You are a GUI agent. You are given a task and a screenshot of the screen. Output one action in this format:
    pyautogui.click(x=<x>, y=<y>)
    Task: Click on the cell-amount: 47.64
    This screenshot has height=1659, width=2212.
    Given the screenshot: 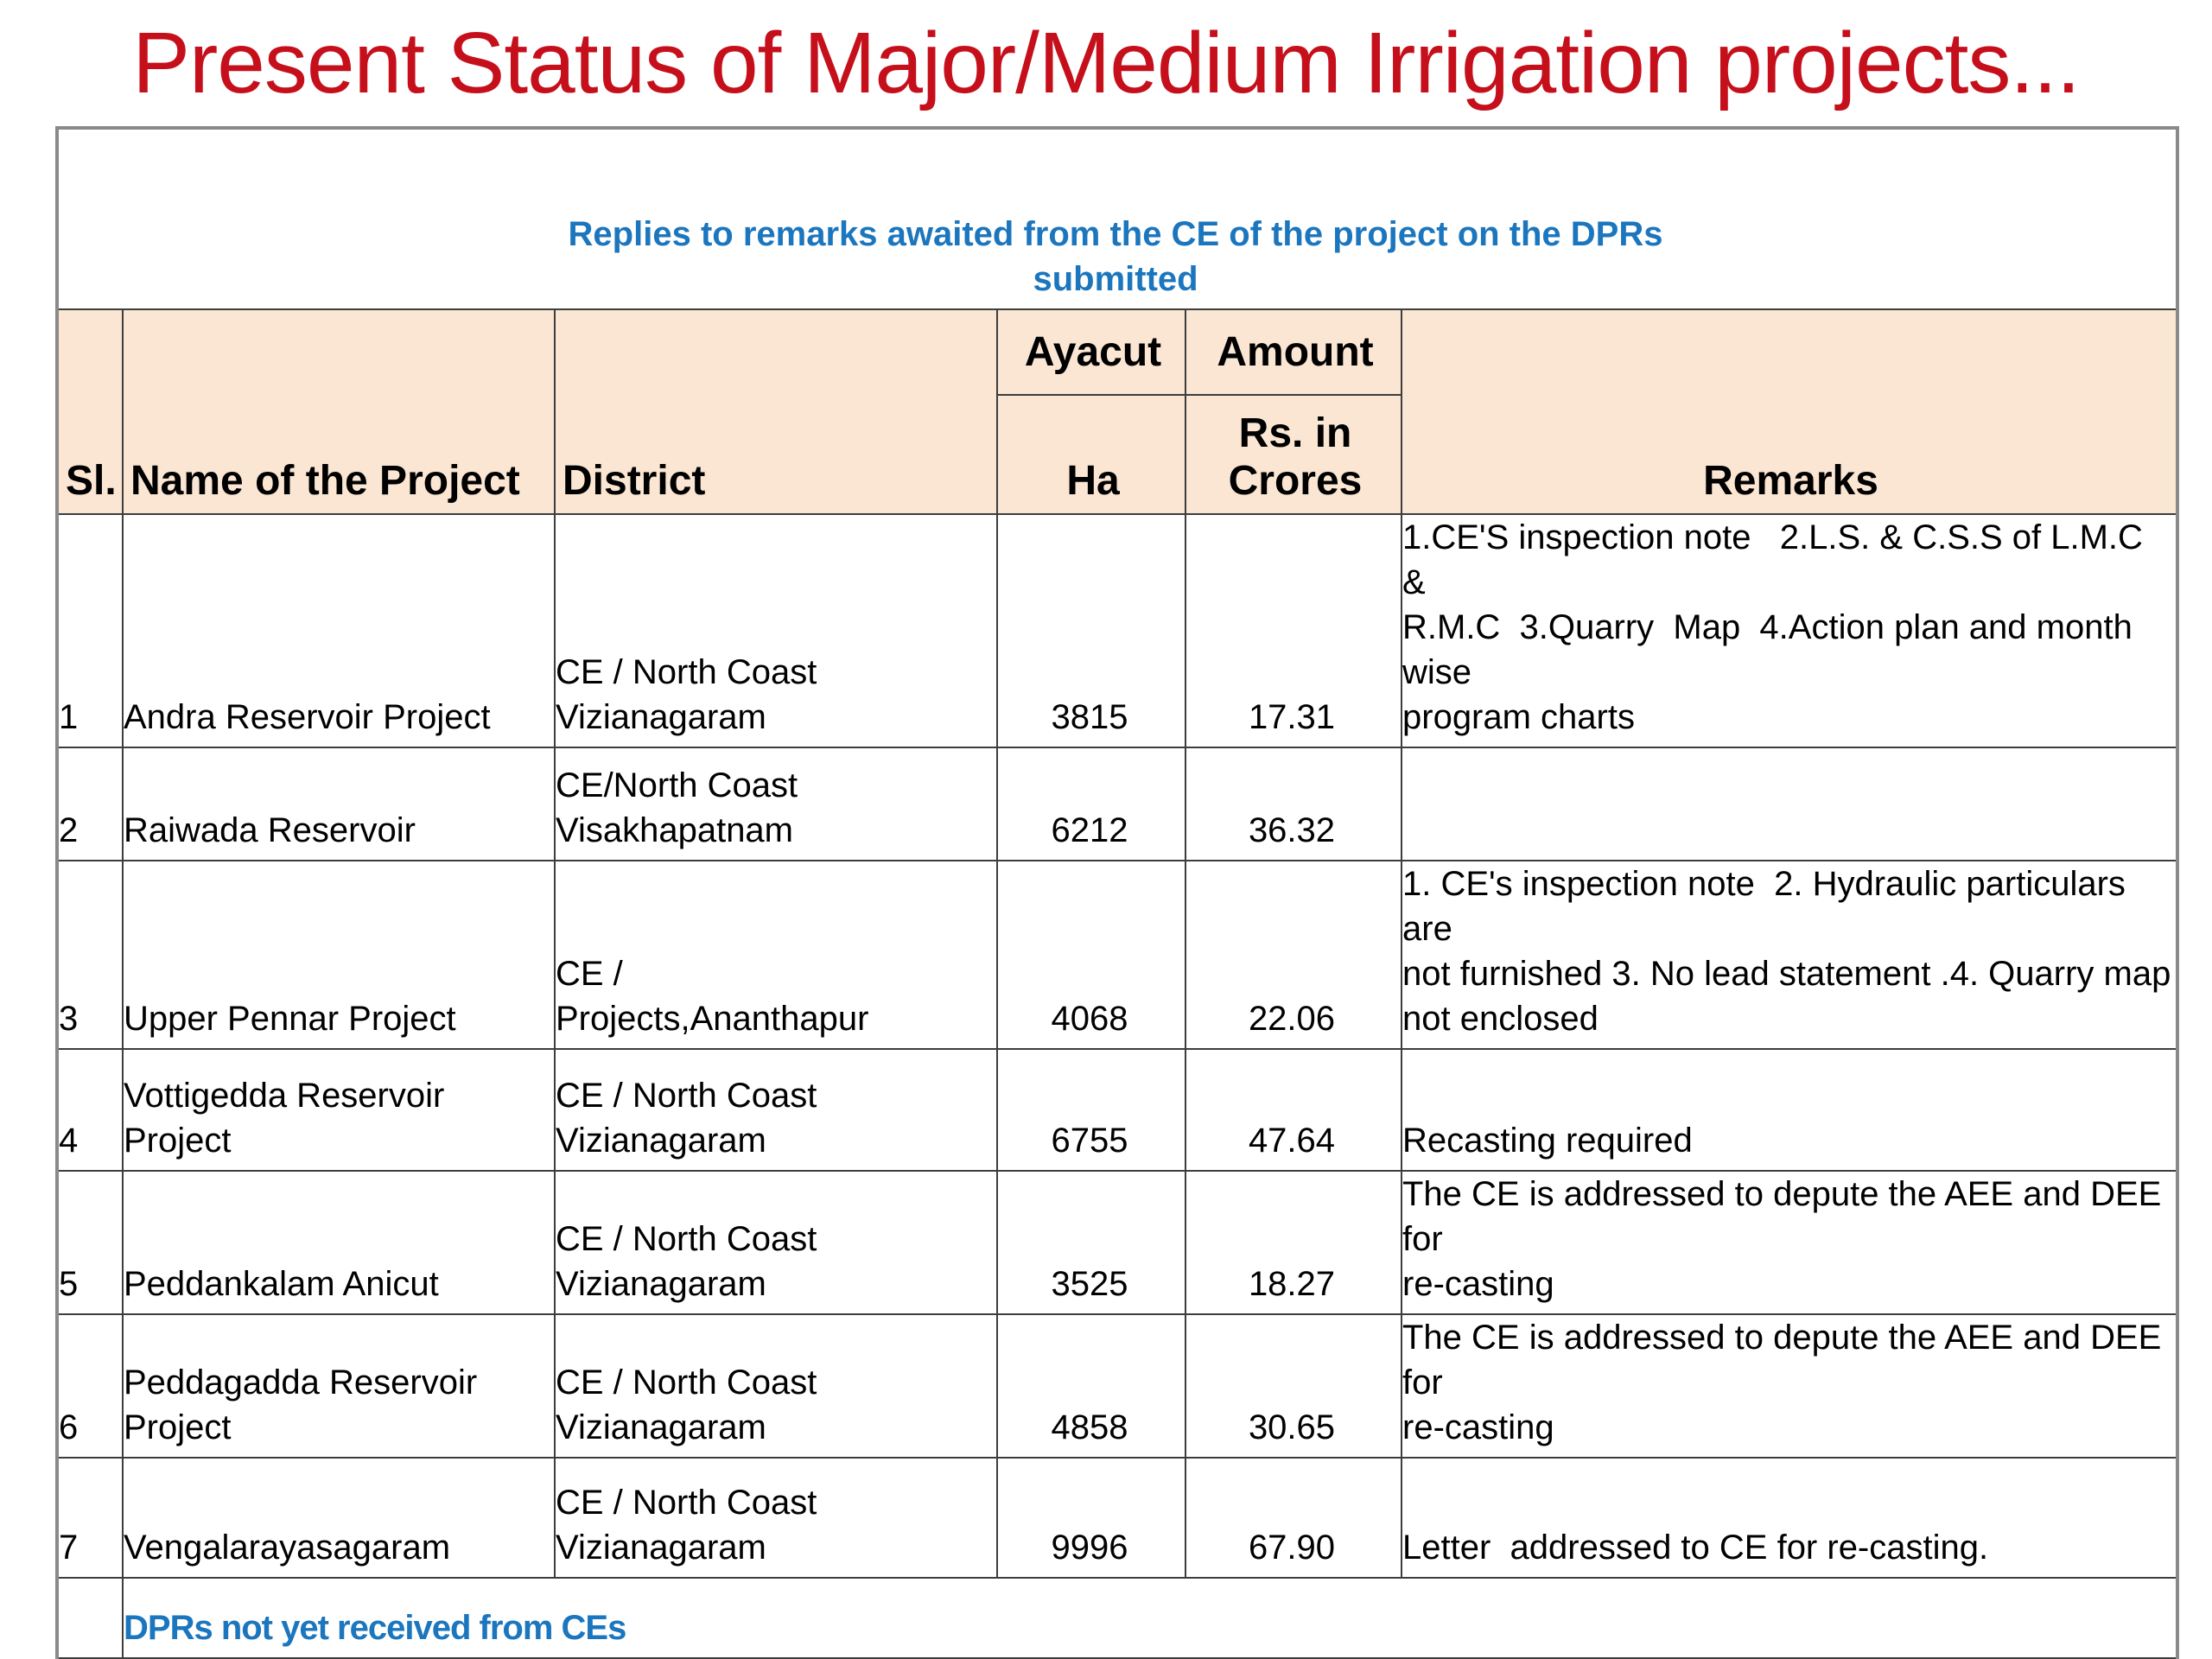 What is the action you would take?
    pyautogui.click(x=1293, y=1110)
    